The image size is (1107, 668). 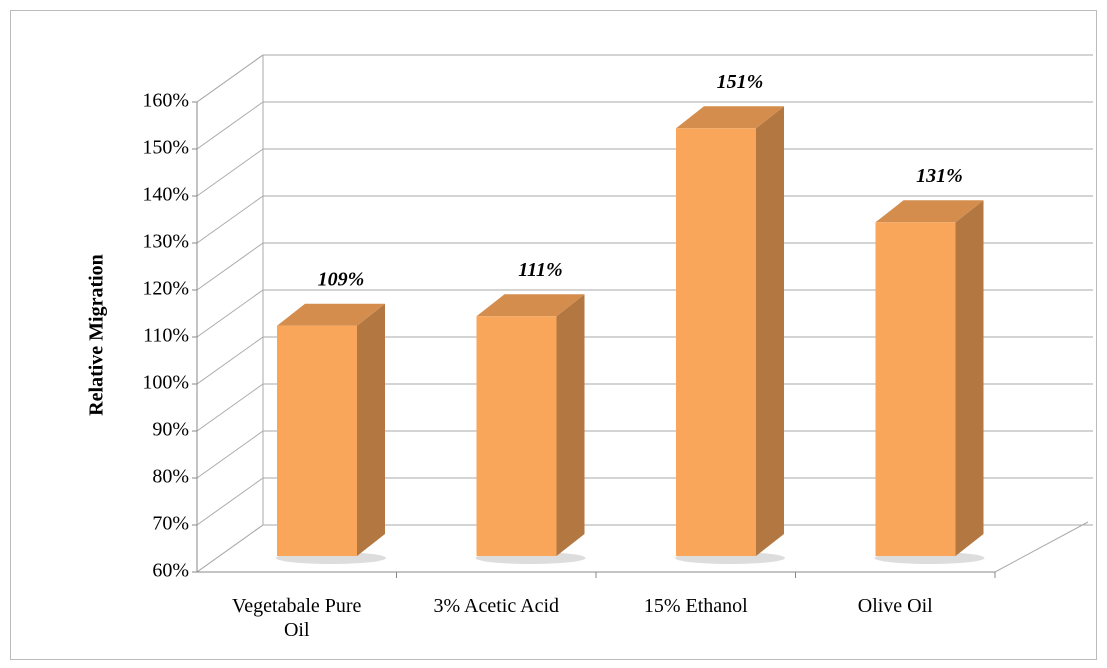 I want to click on y-tick-label: 80%, so click(x=170, y=477).